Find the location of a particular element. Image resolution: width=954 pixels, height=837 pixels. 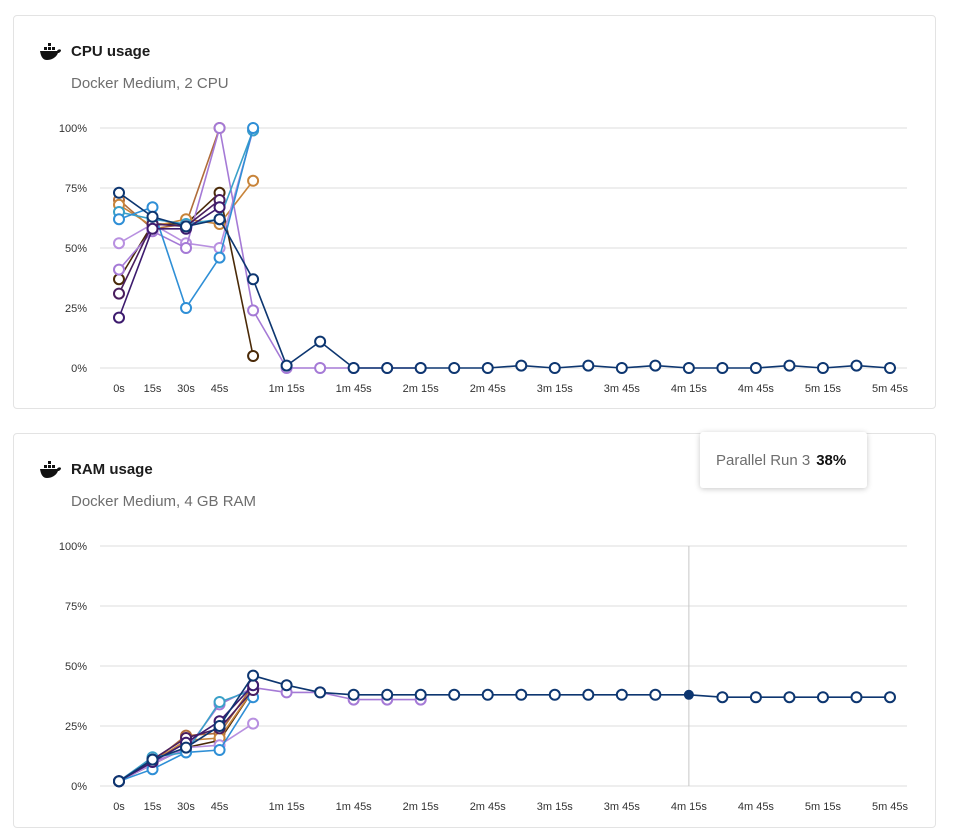

y-tick-label: 0% is located at coordinates (79, 787).